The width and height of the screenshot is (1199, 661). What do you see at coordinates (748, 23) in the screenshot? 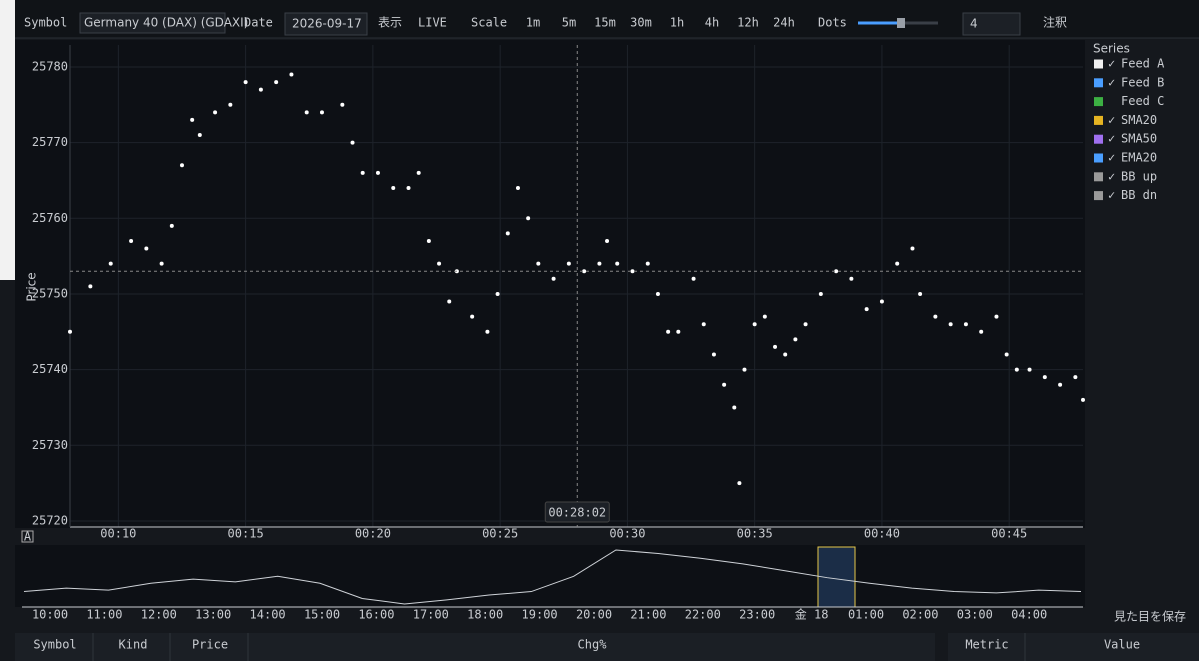
I see `scale-button: 12h` at bounding box center [748, 23].